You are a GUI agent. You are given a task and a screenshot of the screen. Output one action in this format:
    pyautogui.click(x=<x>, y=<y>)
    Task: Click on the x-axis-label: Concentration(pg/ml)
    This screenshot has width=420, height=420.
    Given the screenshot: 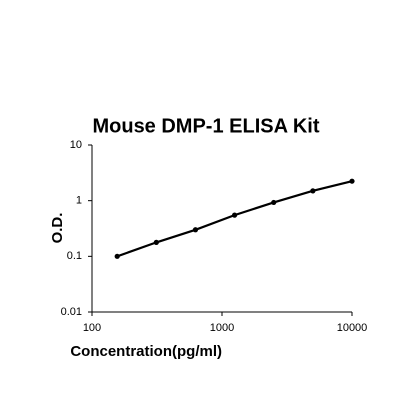 What is the action you would take?
    pyautogui.click(x=146, y=351)
    